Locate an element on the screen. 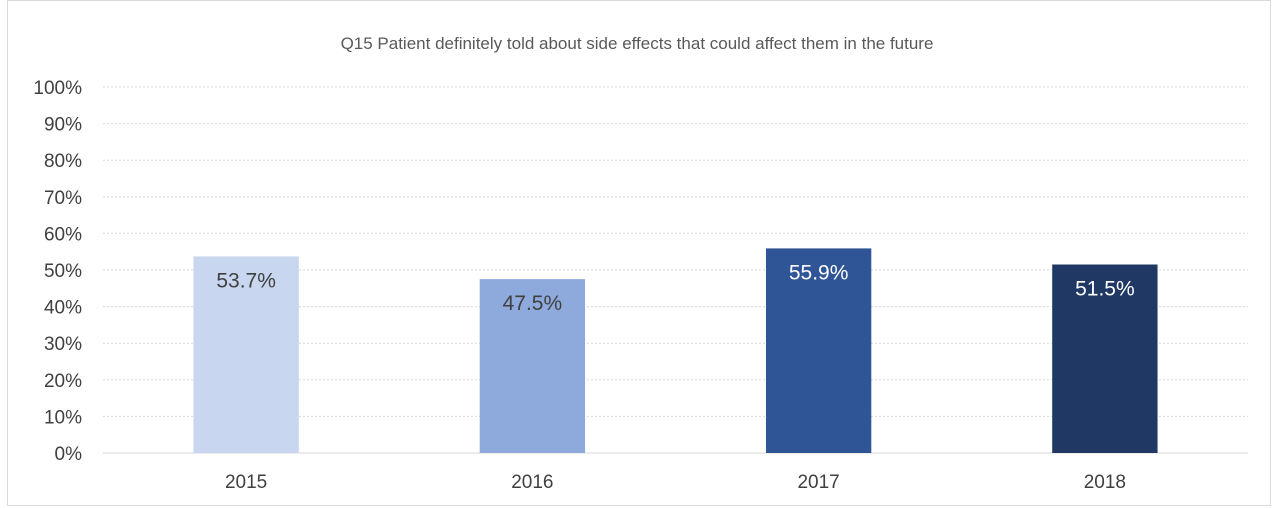 Image resolution: width=1274 pixels, height=508 pixels. y-tick-label: 0% is located at coordinates (69, 454).